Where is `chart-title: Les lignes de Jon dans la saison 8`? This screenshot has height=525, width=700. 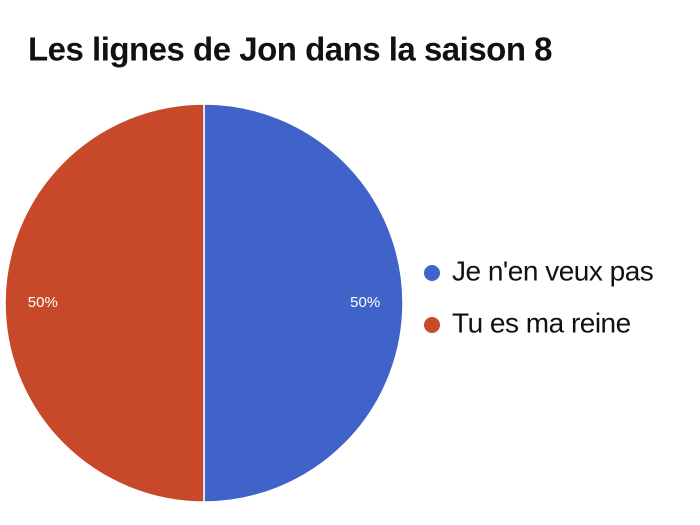 chart-title: Les lignes de Jon dans la saison 8 is located at coordinates (290, 49).